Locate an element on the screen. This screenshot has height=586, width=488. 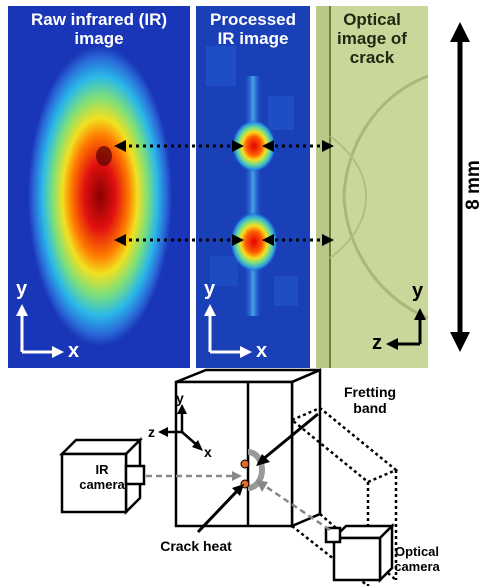
optical-axis-arrows is located at coordinates (406, 329).